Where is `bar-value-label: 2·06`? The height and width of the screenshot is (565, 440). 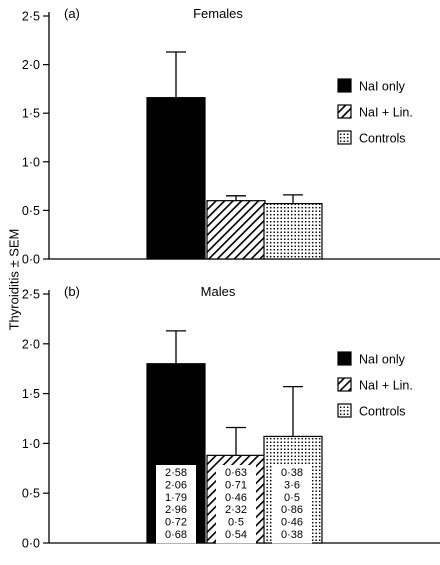 bar-value-label: 2·06 is located at coordinates (176, 485).